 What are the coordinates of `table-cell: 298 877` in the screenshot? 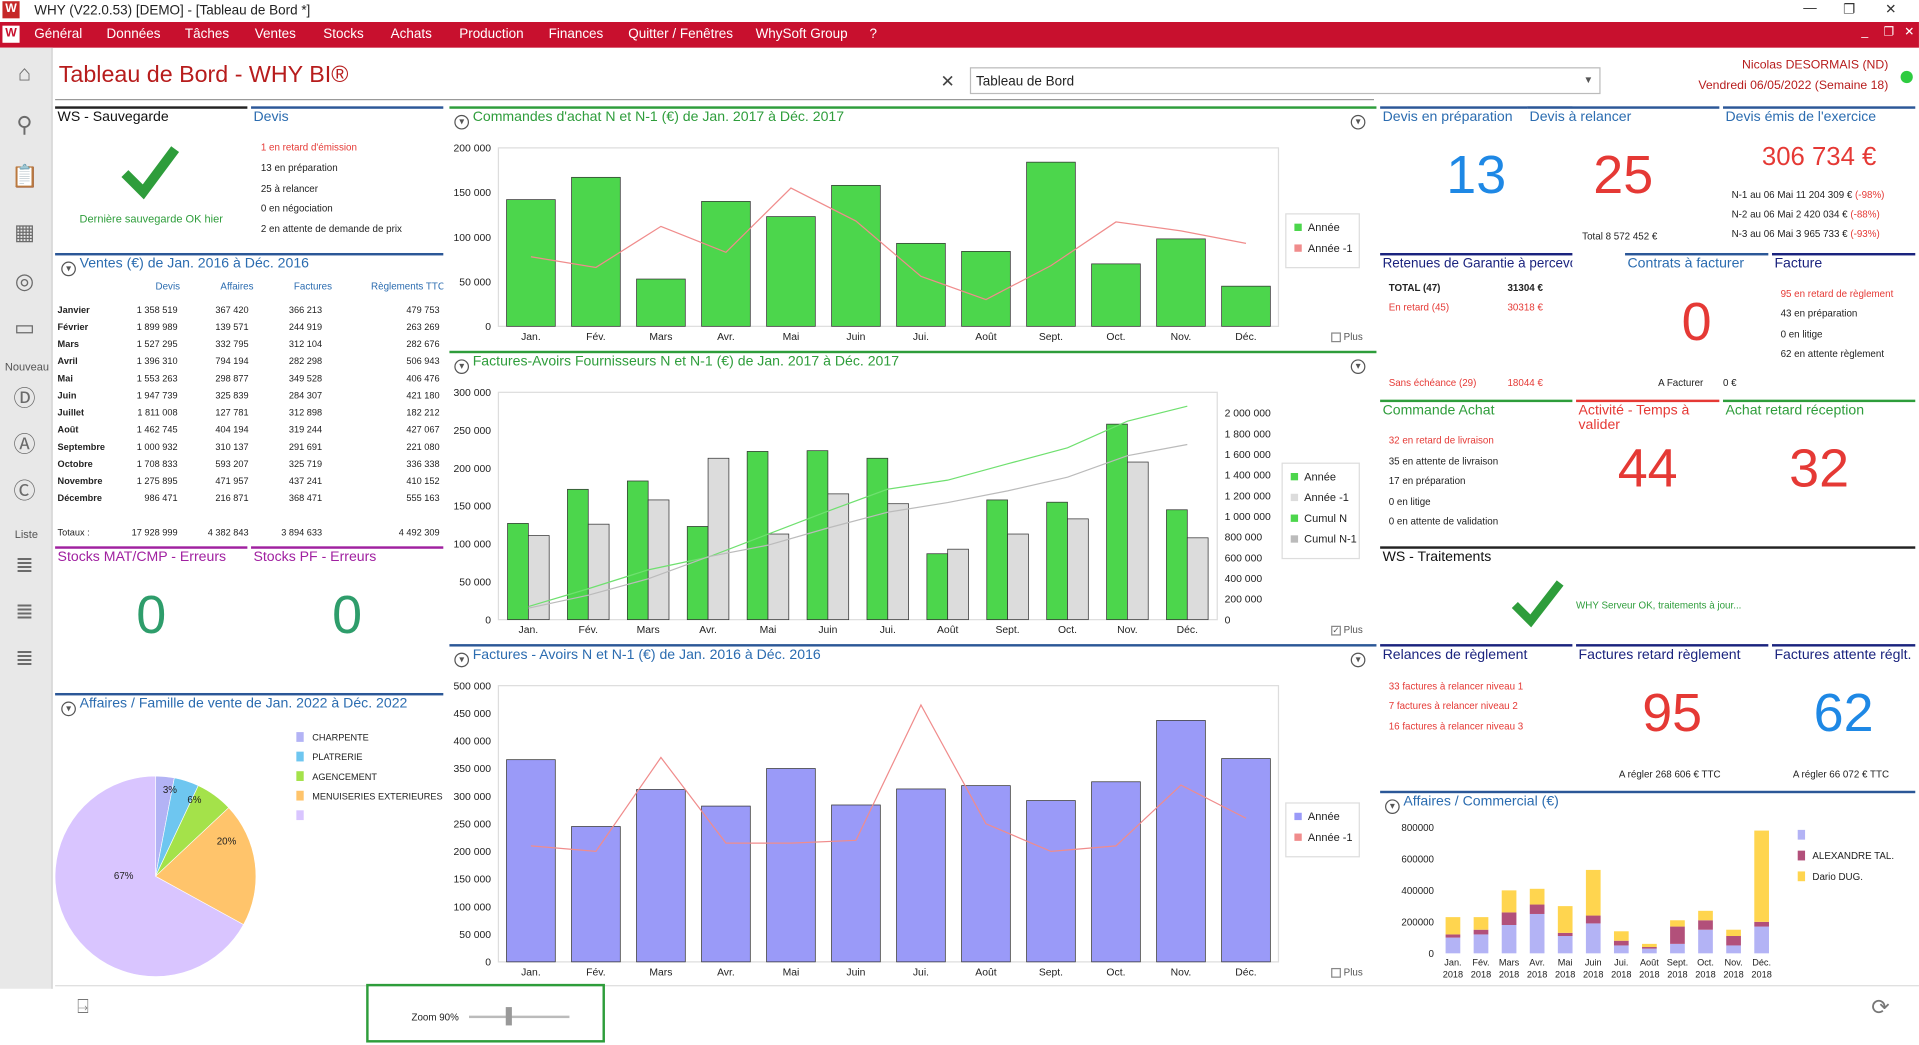 It's located at (232, 378).